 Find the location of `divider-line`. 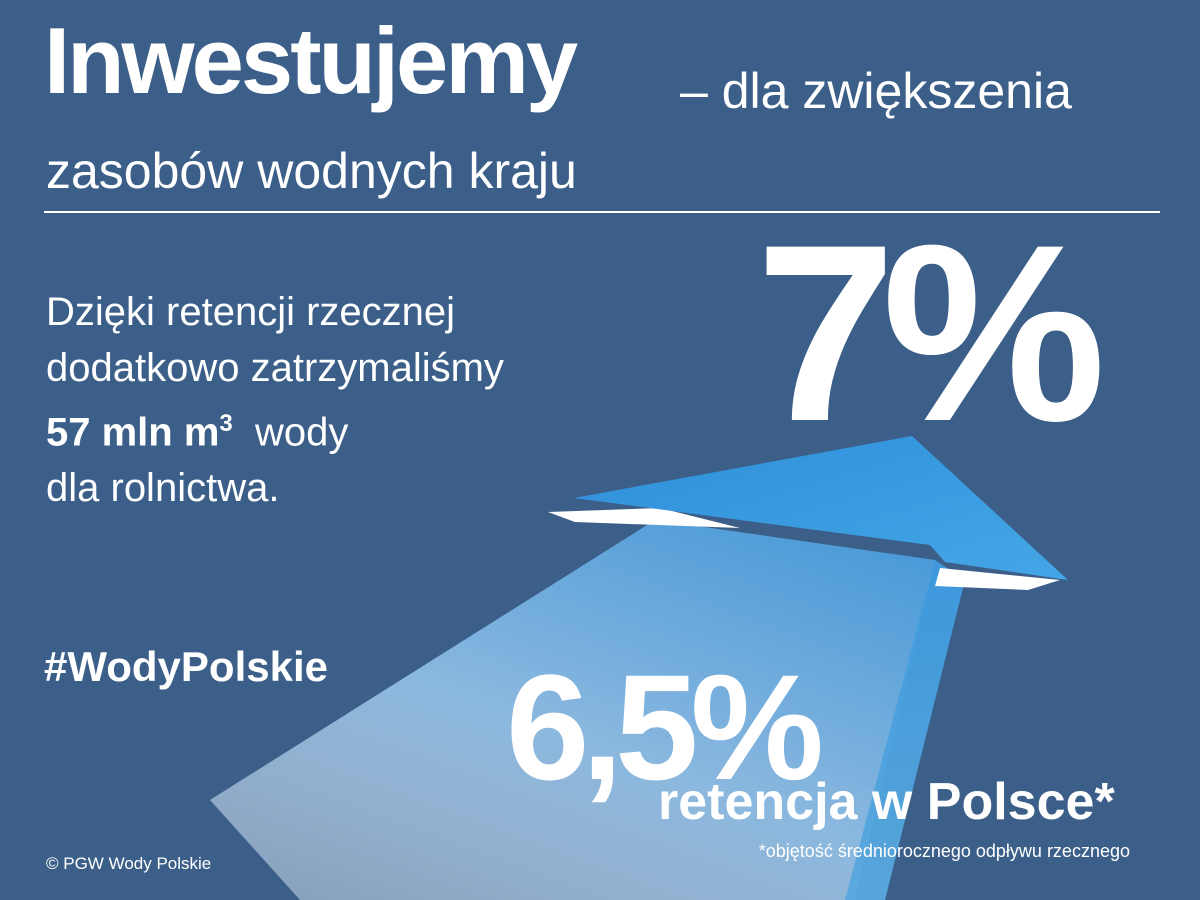

divider-line is located at coordinates (602, 212).